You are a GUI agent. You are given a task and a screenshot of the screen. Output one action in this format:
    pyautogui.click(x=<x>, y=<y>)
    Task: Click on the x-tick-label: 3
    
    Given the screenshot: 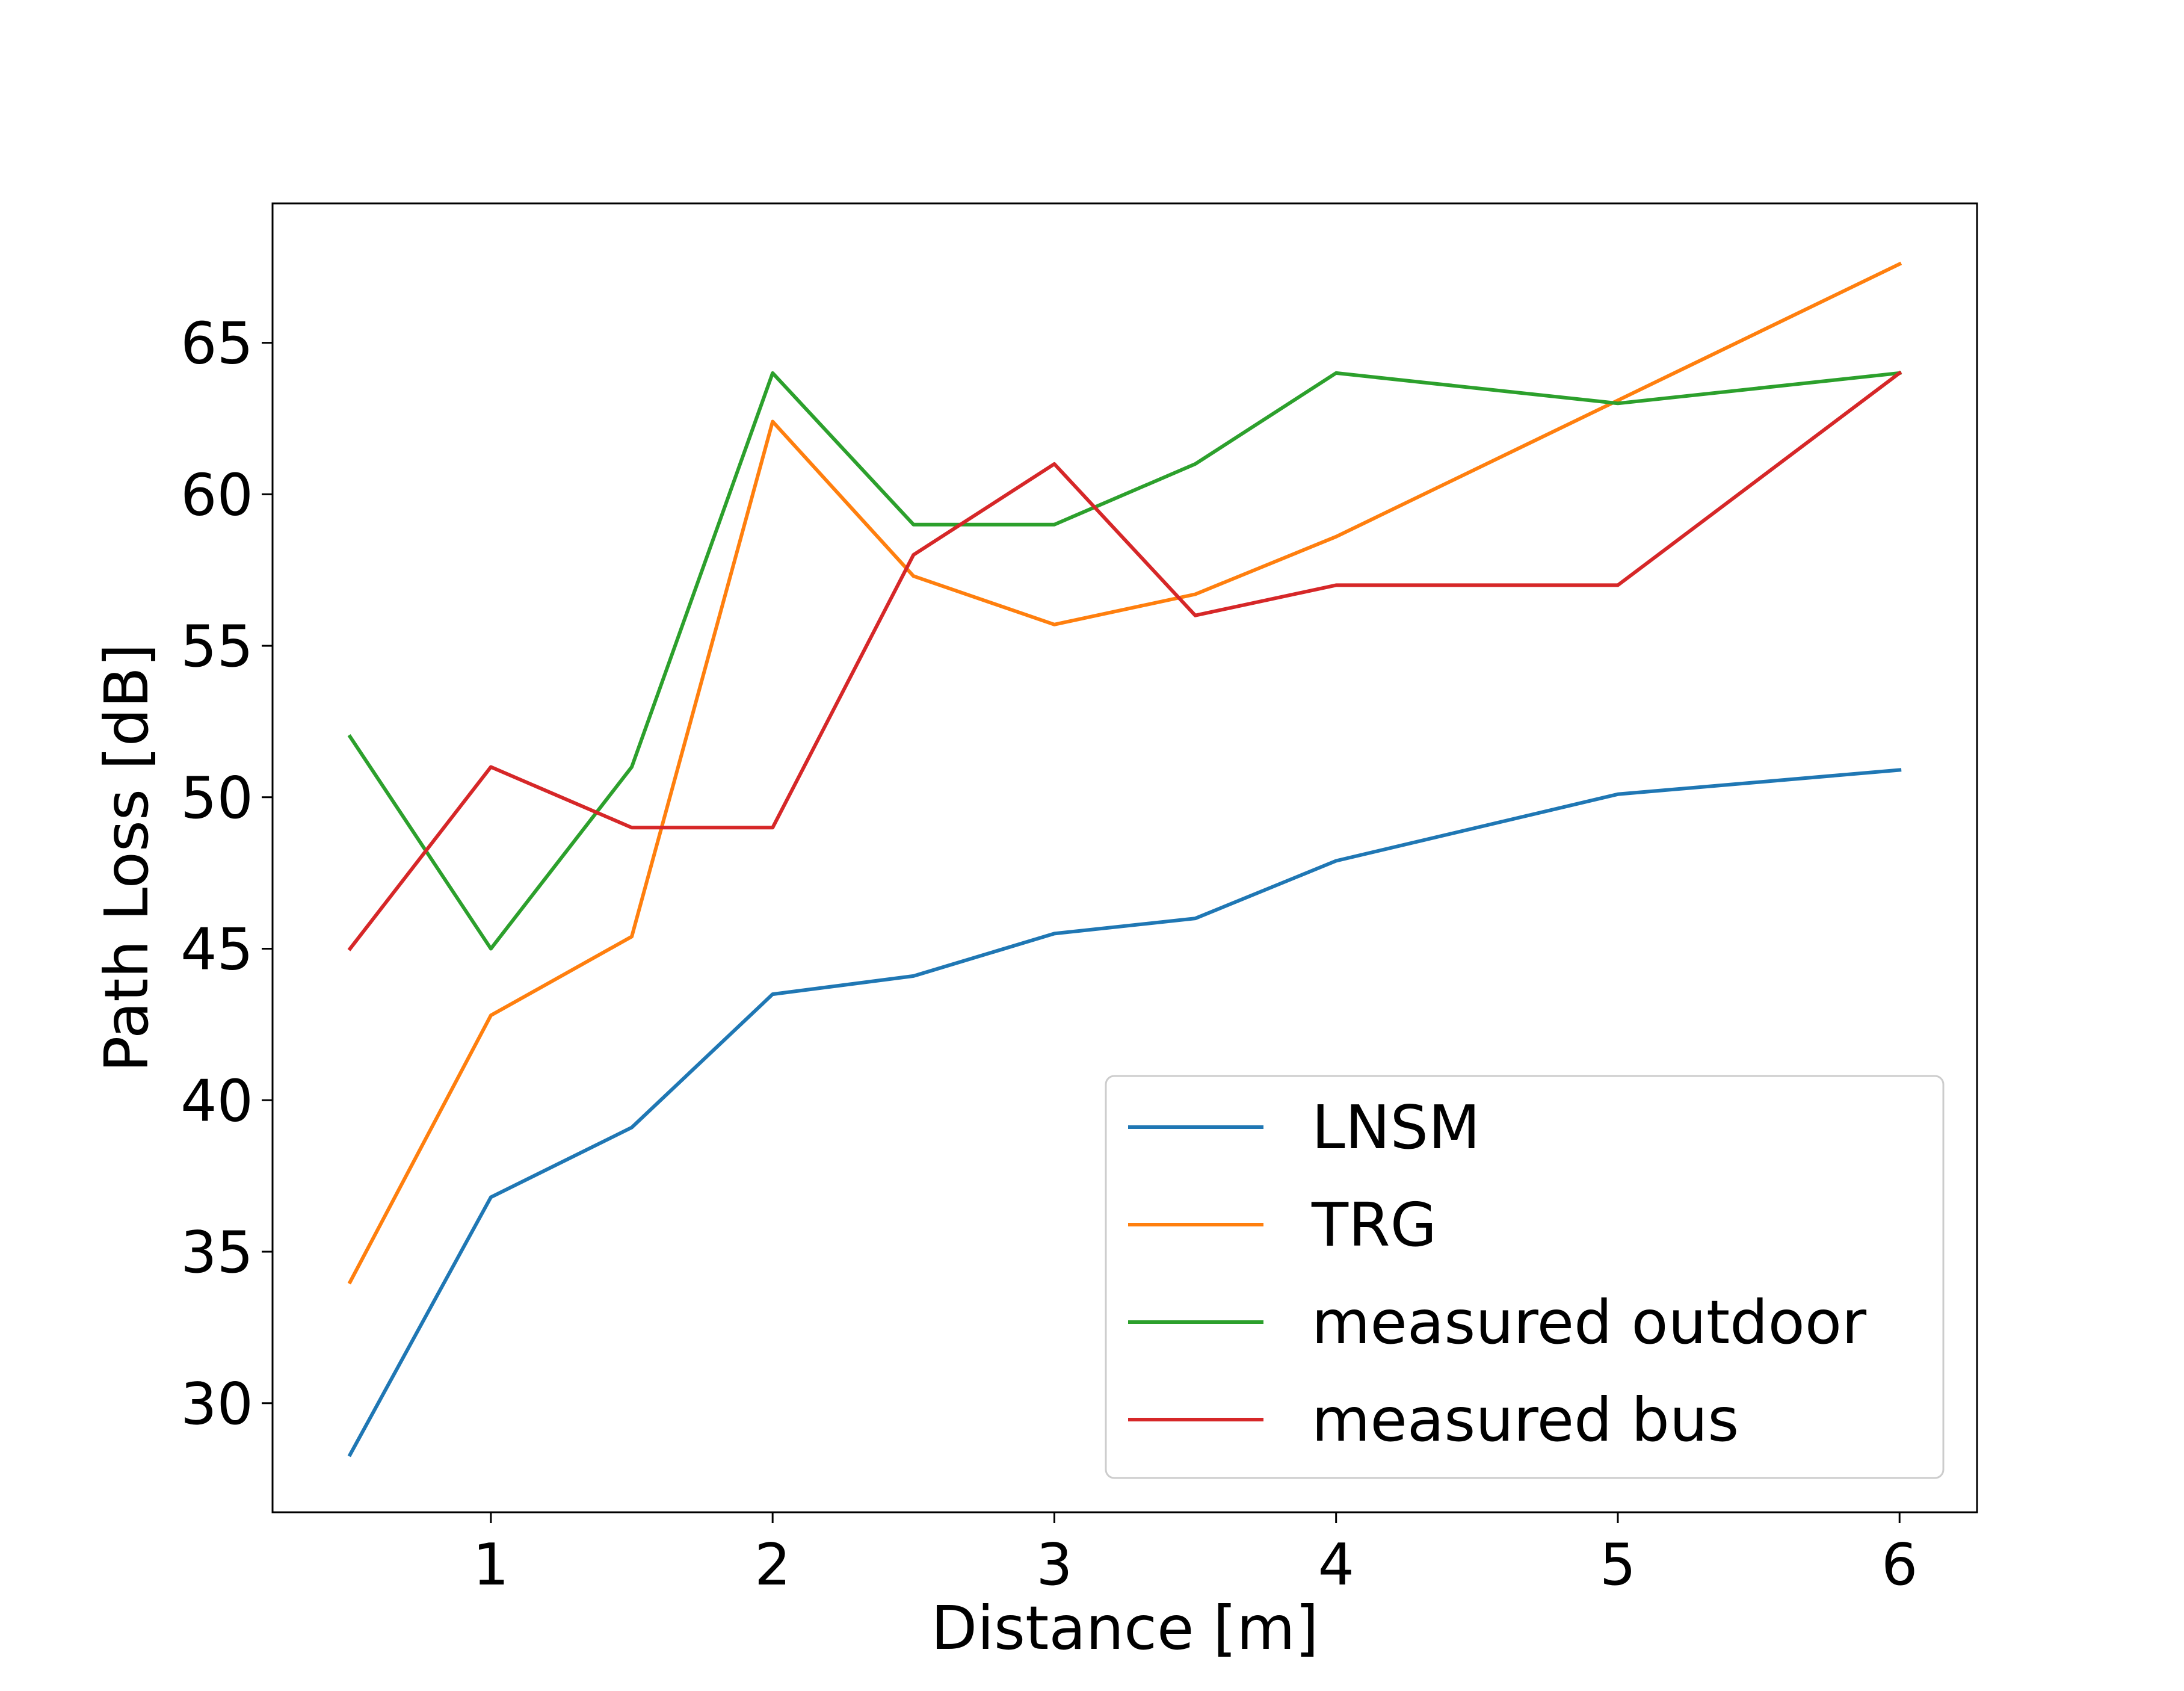 What is the action you would take?
    pyautogui.click(x=1054, y=1565)
    